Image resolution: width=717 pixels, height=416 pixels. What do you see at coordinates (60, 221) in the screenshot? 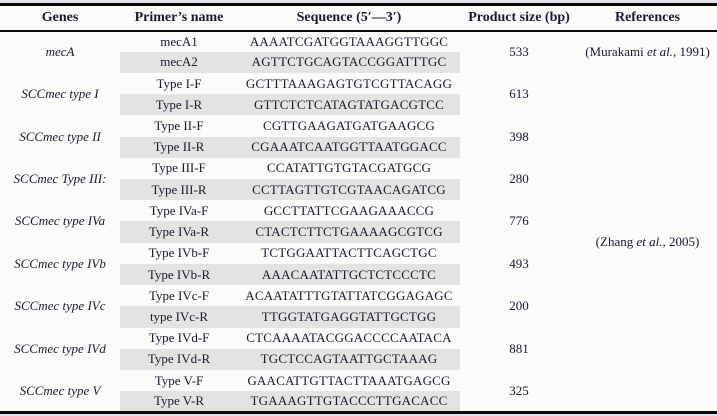
I see `gene-cell: SCCmec type IVa` at bounding box center [60, 221].